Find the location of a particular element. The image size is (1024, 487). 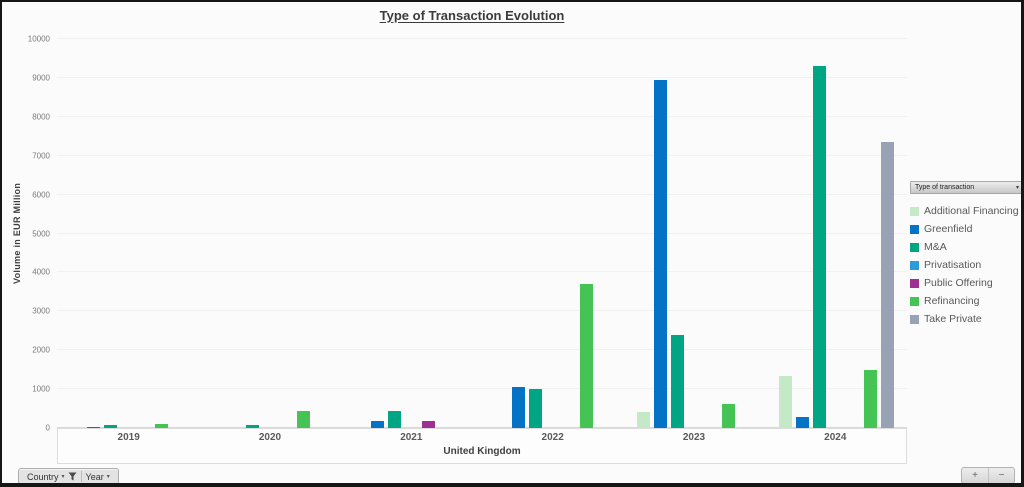

bar-additional-financing-2023 is located at coordinates (644, 420).